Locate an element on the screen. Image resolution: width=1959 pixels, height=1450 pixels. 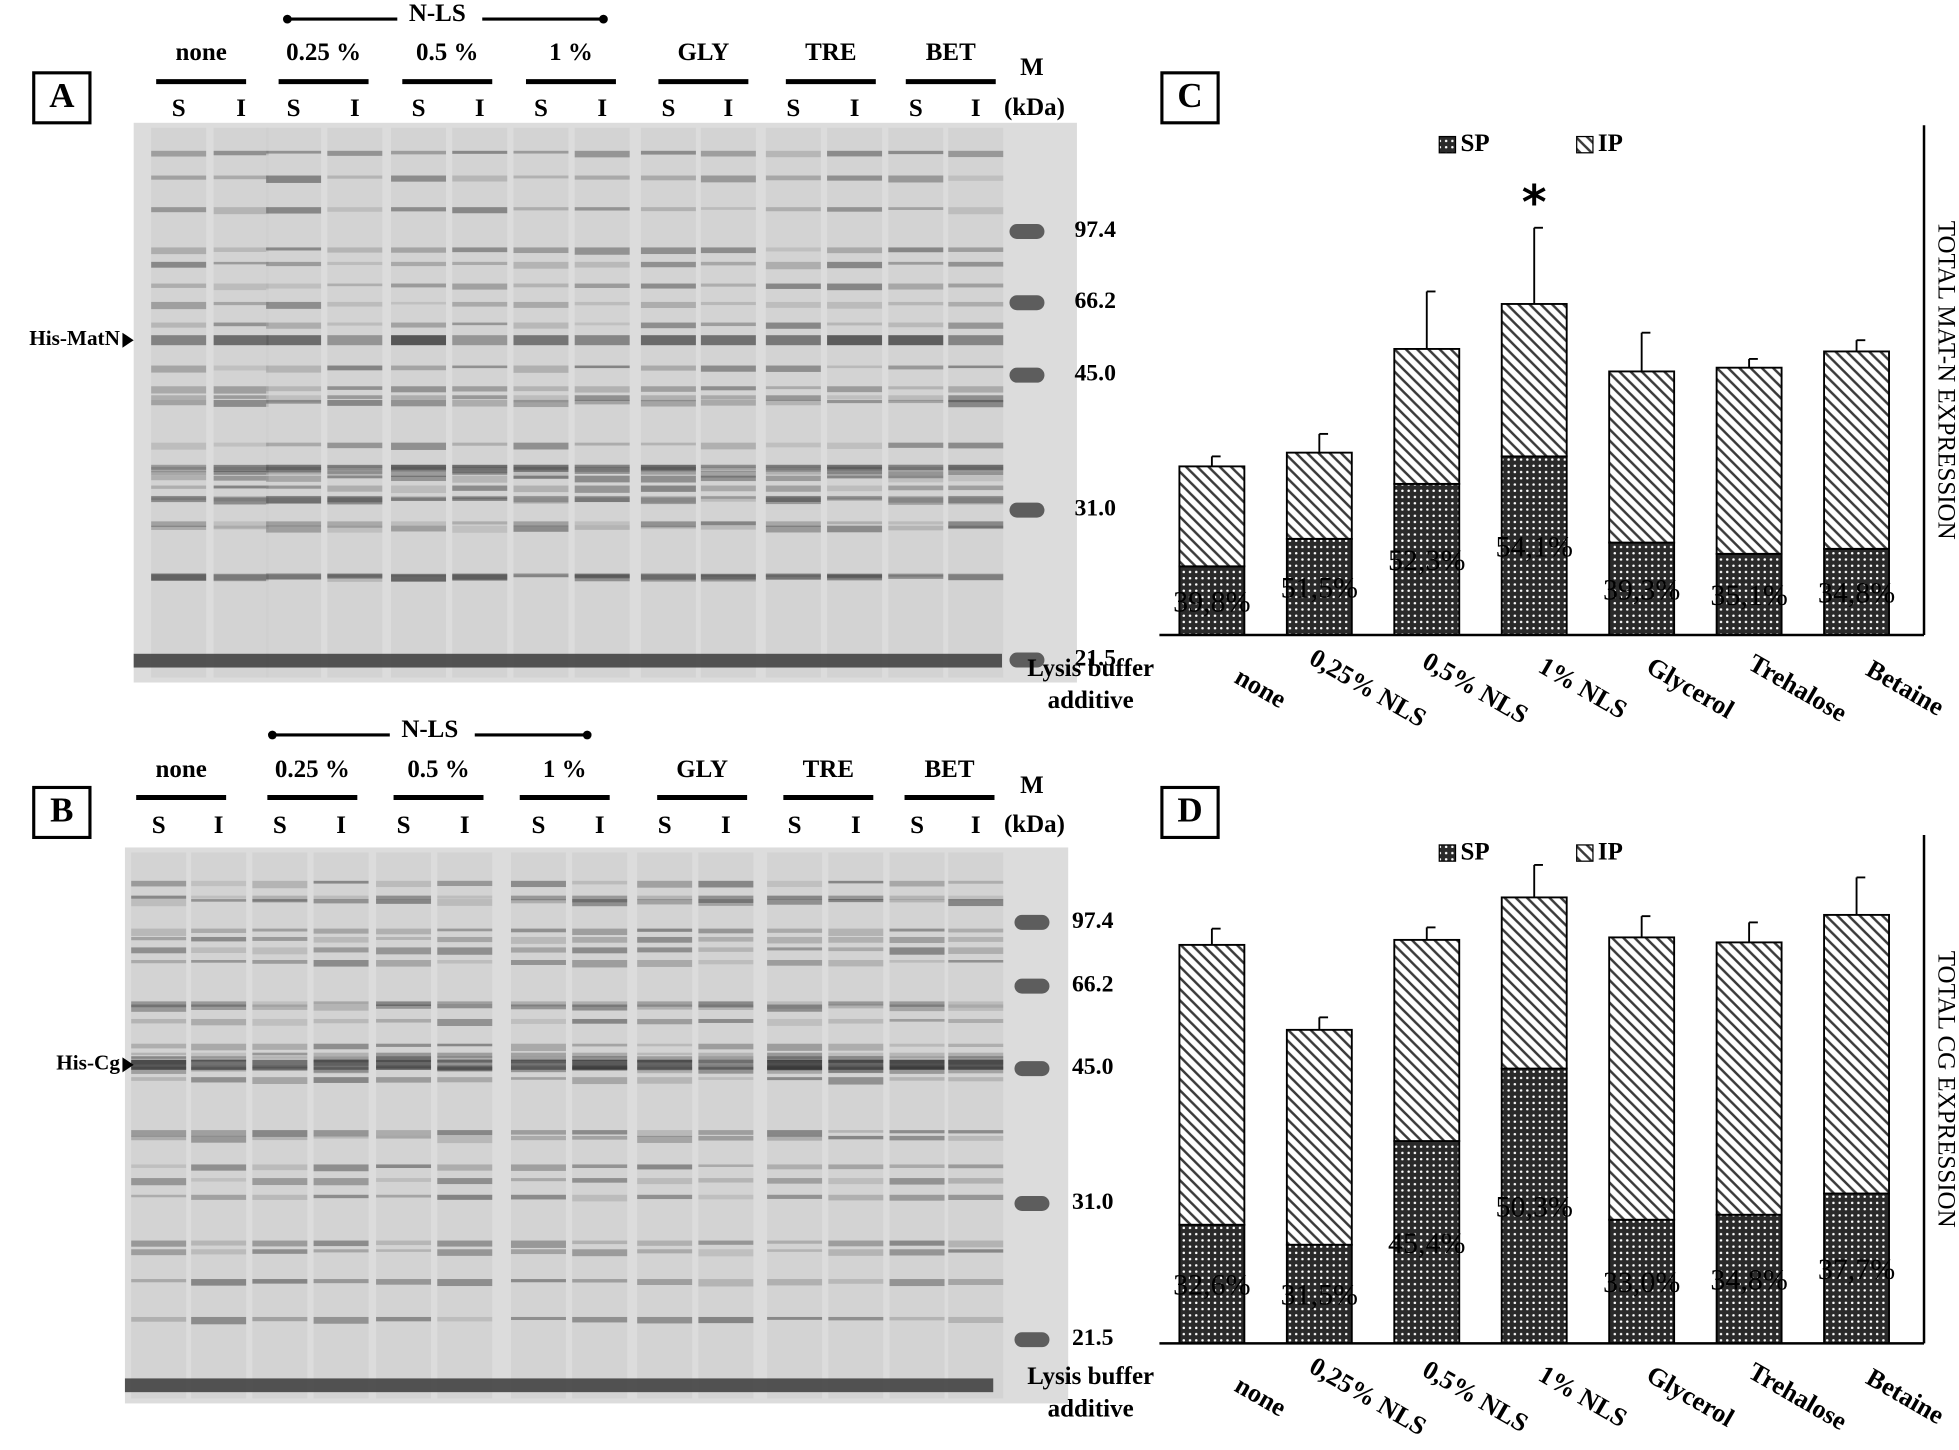
soluble-fraction-label: 35,1% is located at coordinates (1748, 595).